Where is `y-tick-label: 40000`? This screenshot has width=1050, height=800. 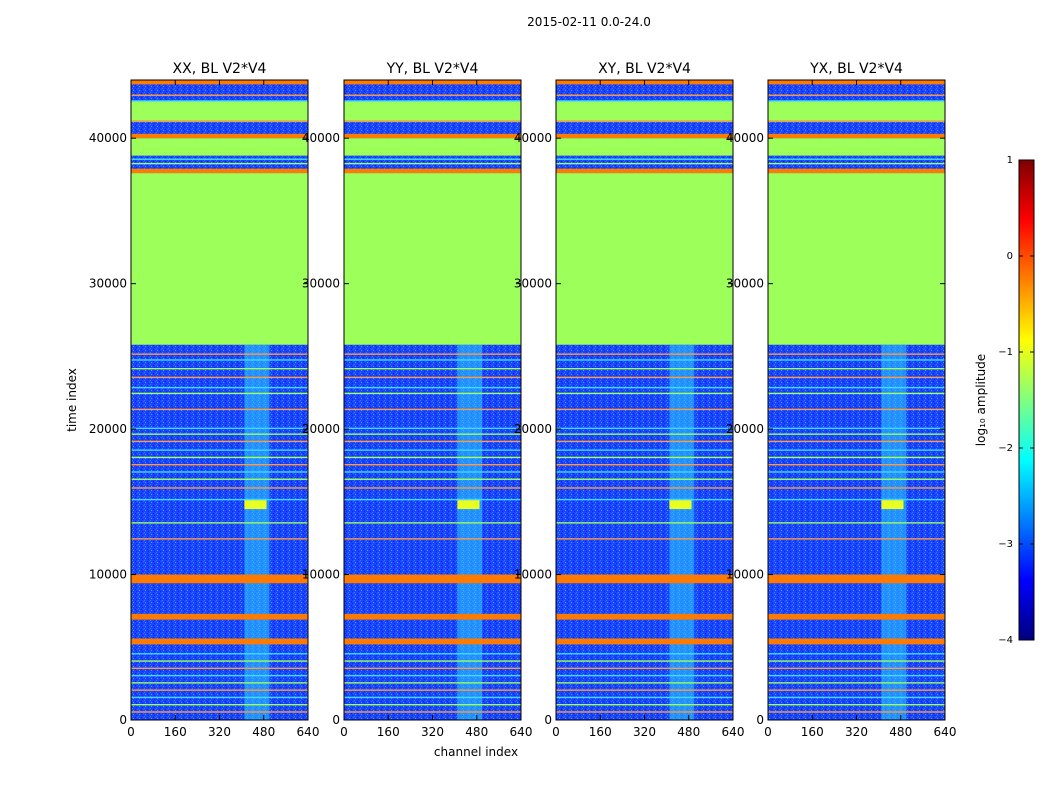
y-tick-label: 40000 is located at coordinates (533, 138).